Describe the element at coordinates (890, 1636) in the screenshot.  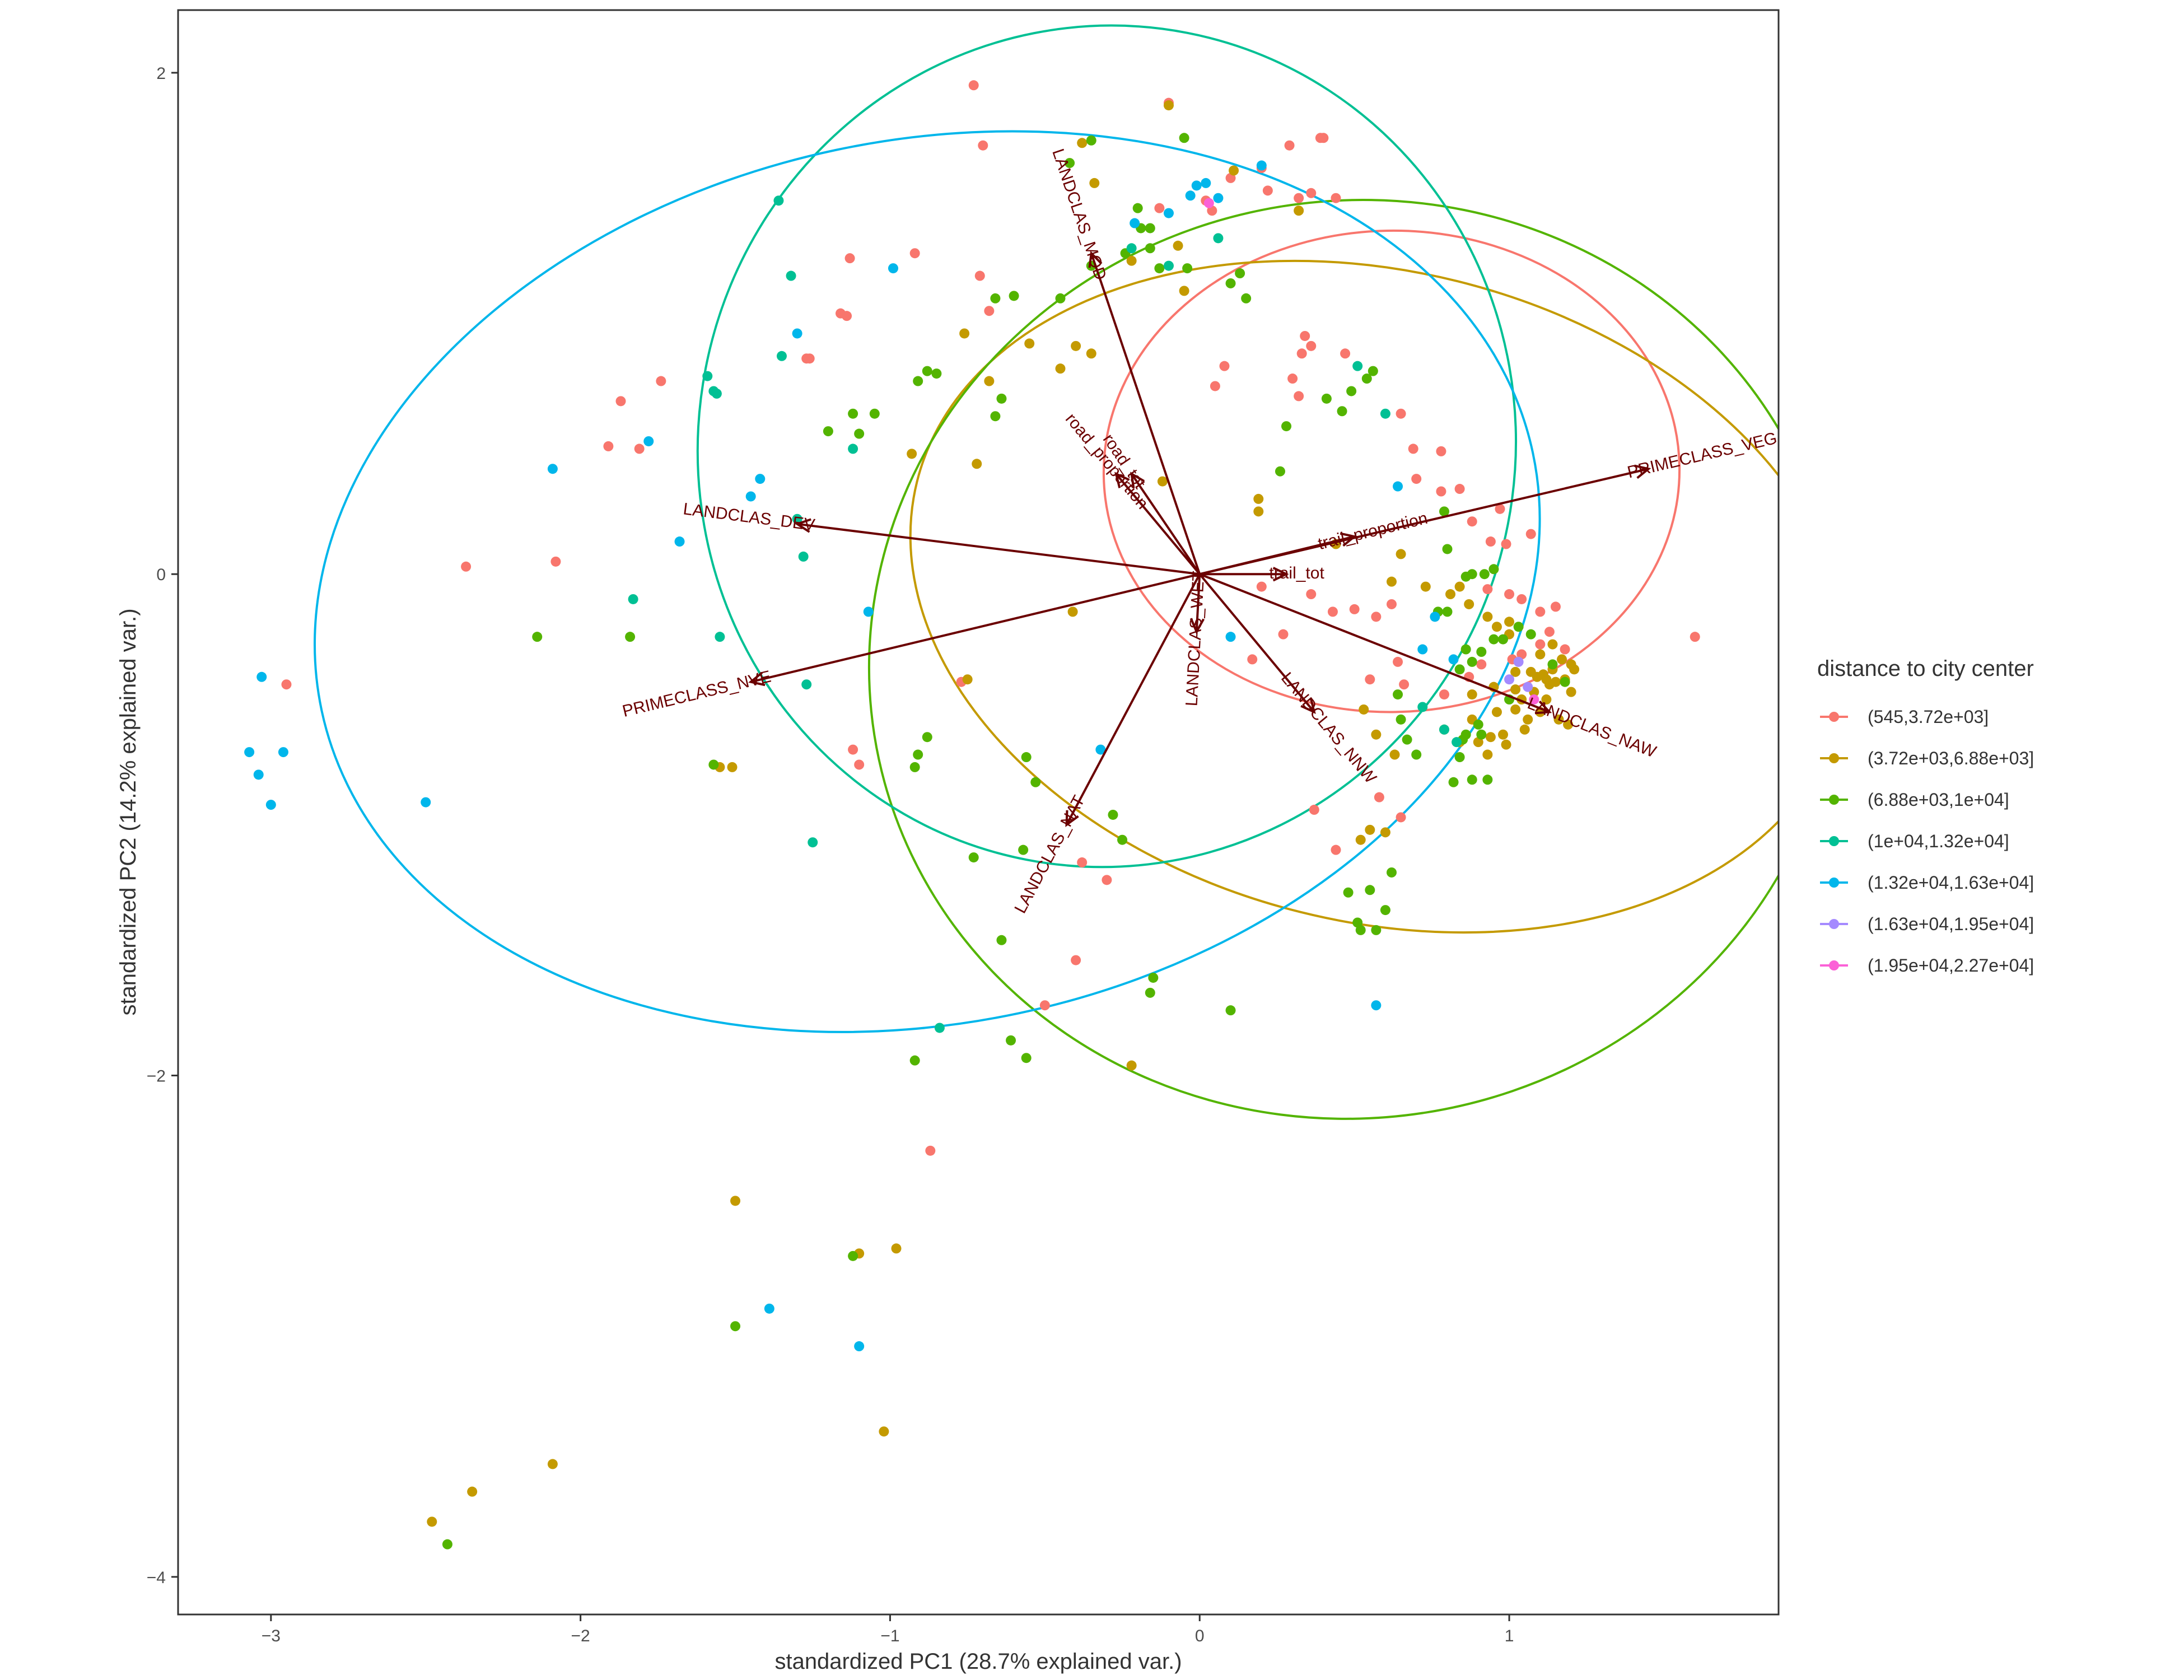
I see `x-tick-label: −1` at that location.